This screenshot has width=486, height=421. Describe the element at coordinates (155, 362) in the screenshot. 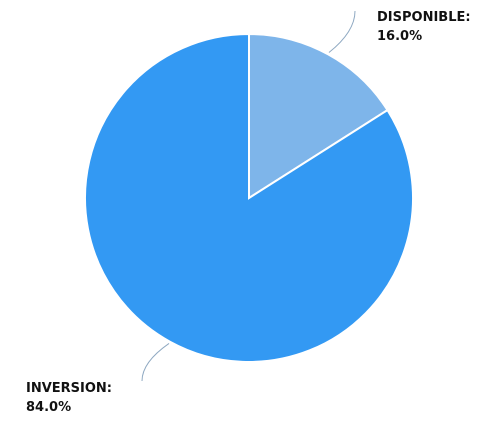

I see `leader-line-inversion` at that location.